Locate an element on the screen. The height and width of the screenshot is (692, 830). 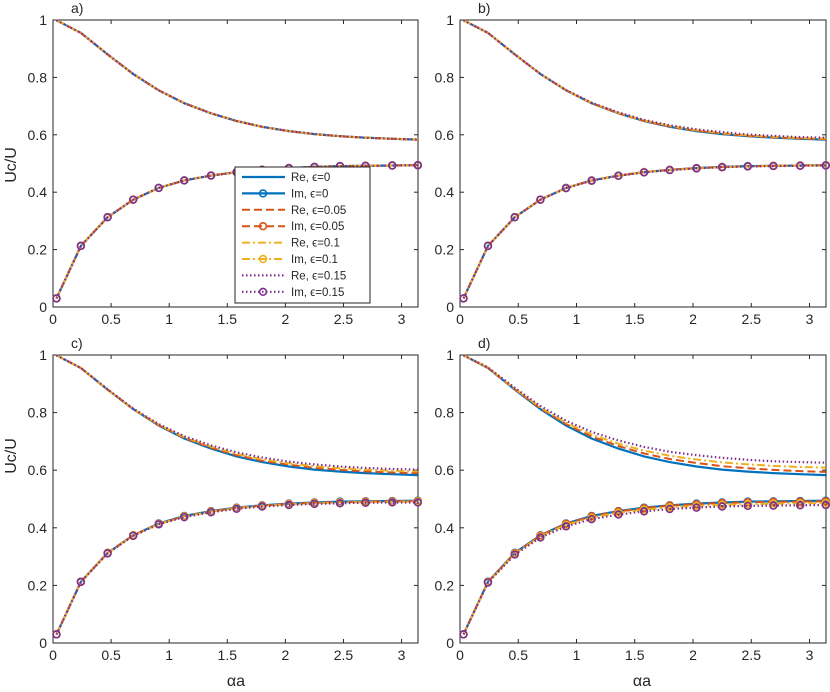
legend-label: Re, ϵ=0.1 is located at coordinates (315, 244).